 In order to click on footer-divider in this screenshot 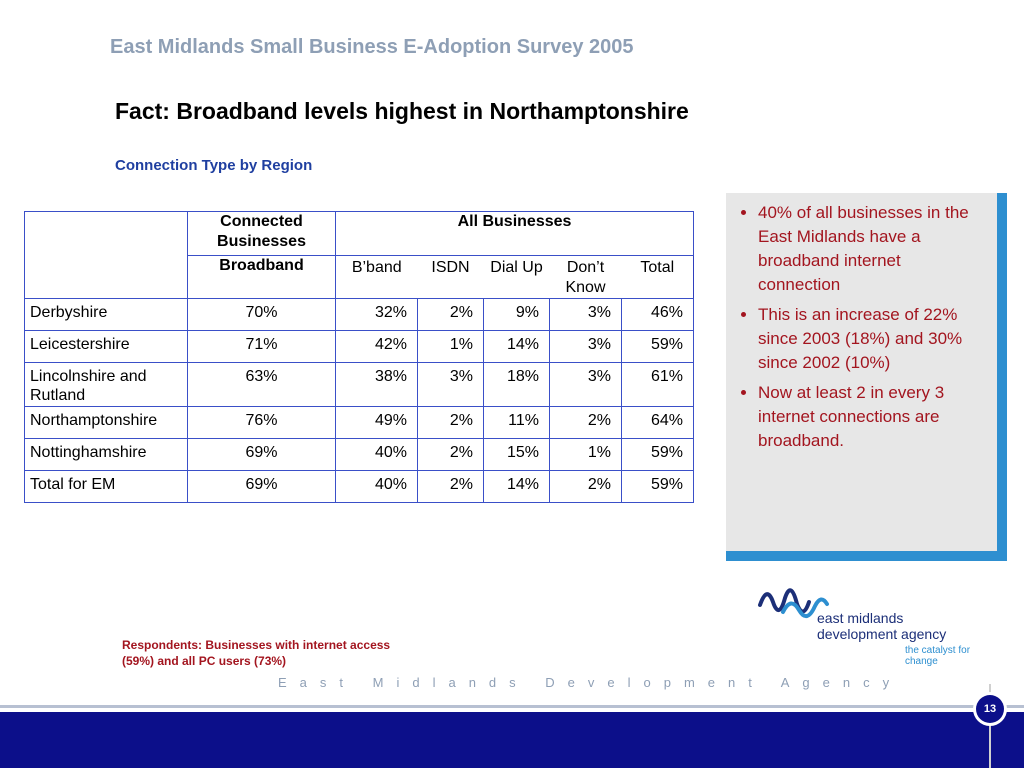, I will do `click(512, 706)`.